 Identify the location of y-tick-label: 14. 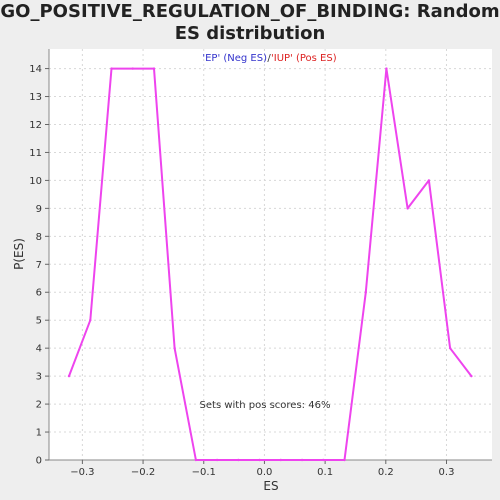
(35, 69).